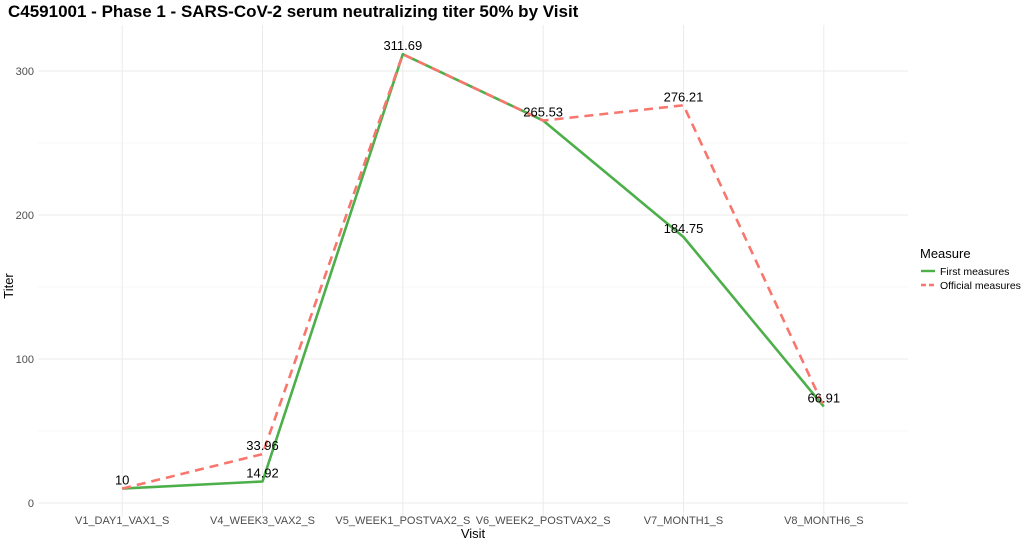 This screenshot has height=542, width=1024. I want to click on y-axis-ticks: 0 100 200 300, so click(25, 288).